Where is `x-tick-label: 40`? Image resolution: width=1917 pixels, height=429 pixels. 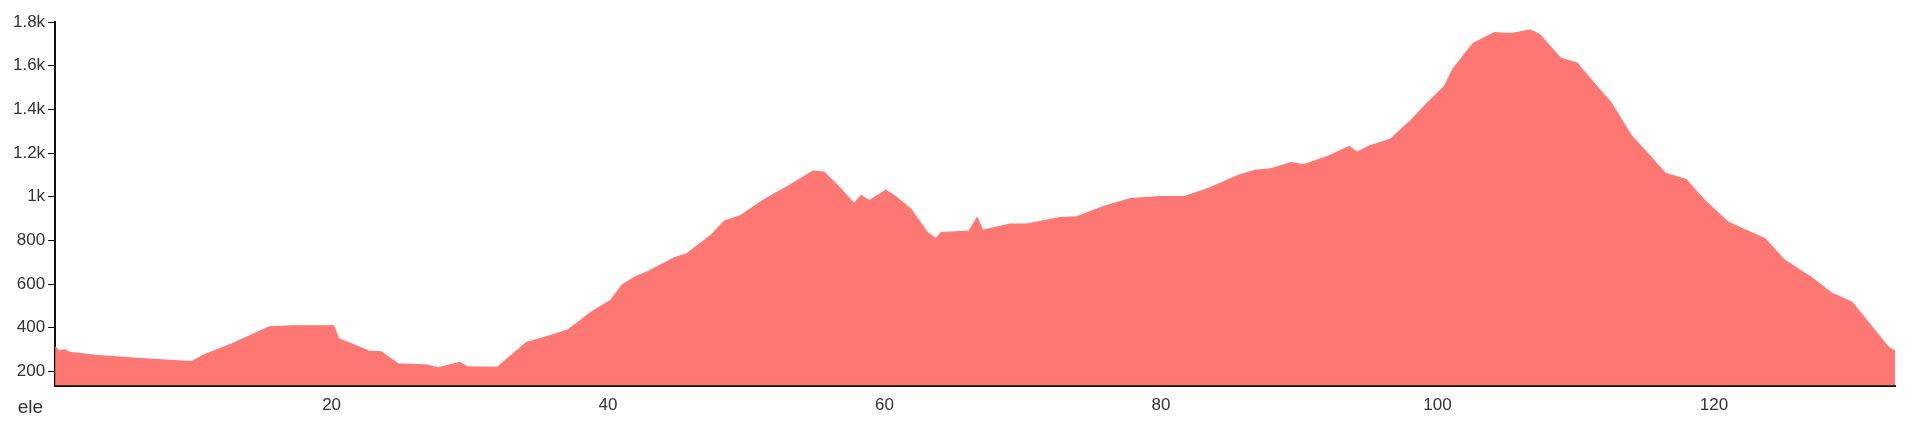 x-tick-label: 40 is located at coordinates (608, 405).